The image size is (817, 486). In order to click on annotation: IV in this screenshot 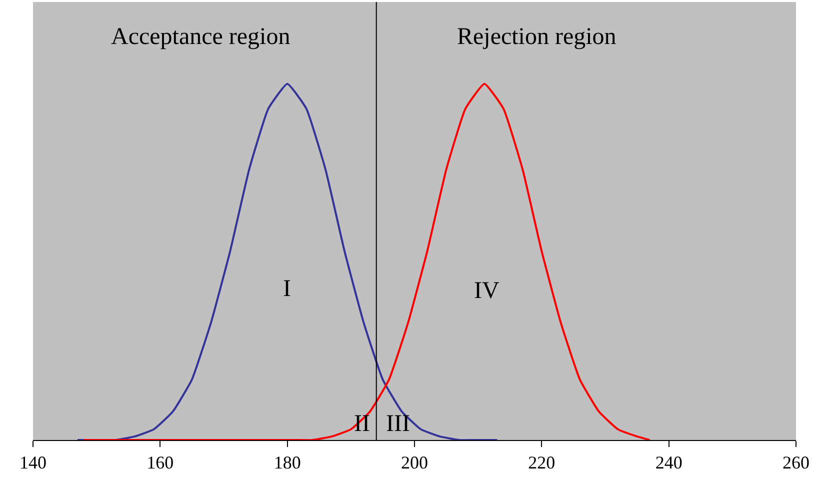, I will do `click(487, 291)`.